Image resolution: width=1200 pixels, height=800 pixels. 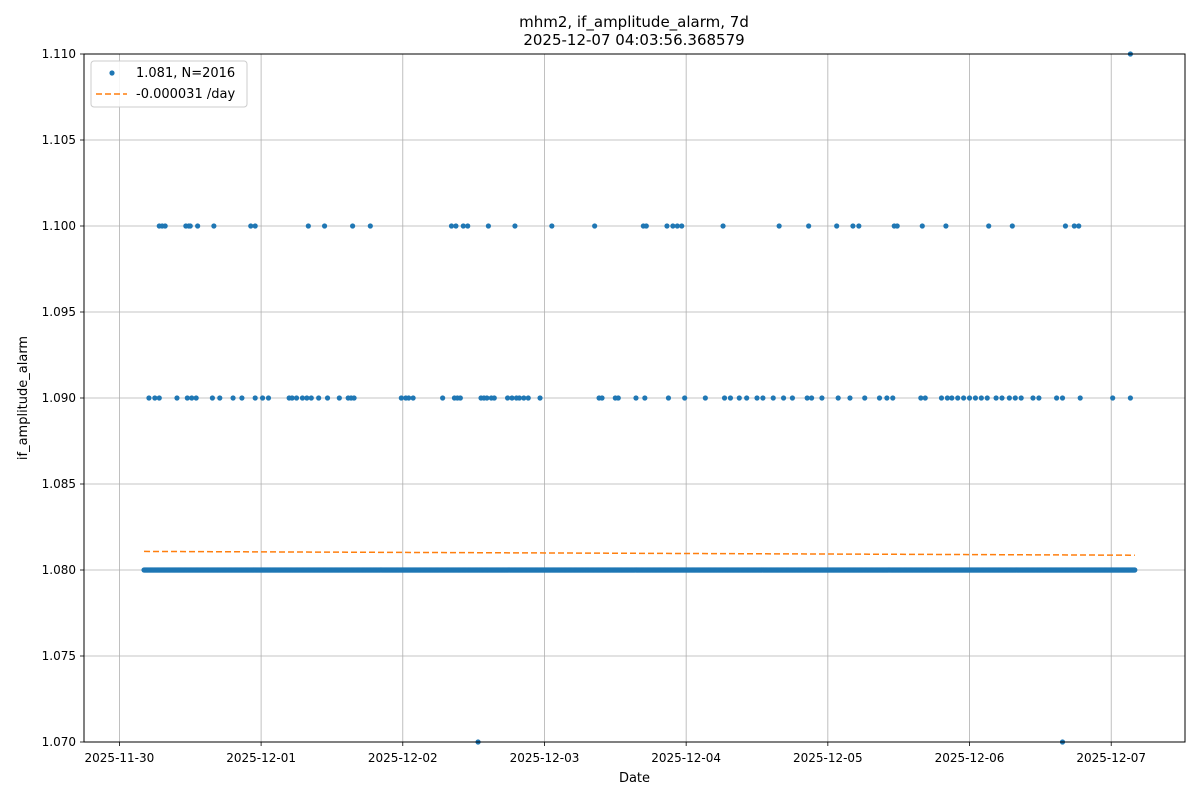 What do you see at coordinates (639, 570) in the screenshot?
I see `baseline-points` at bounding box center [639, 570].